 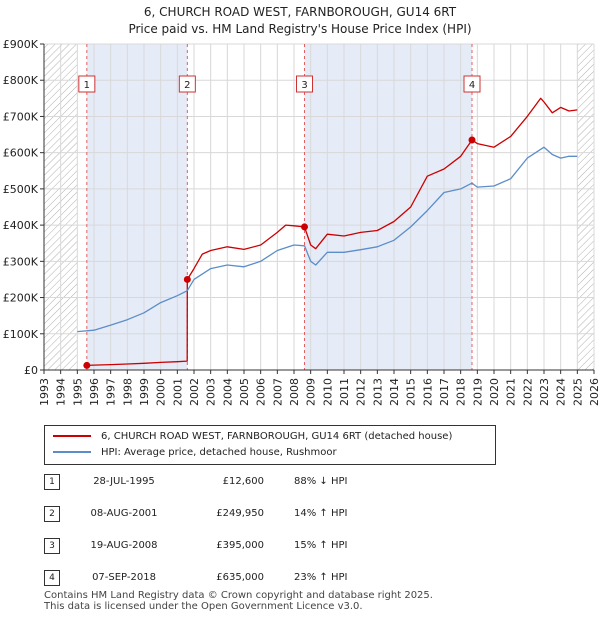 What do you see at coordinates (511, 392) in the screenshot?
I see `x-tick-label: 2021` at bounding box center [511, 392].